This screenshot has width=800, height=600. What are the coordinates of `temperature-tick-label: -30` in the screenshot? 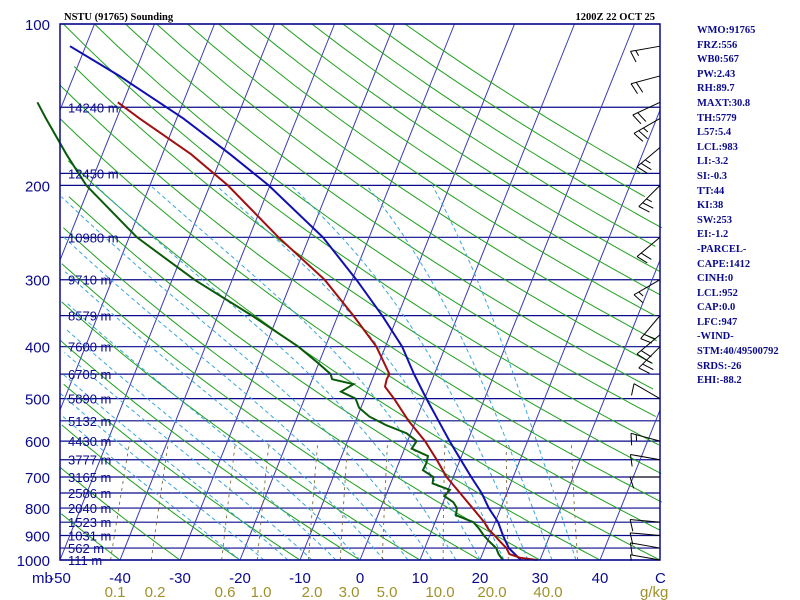 It's located at (180, 578).